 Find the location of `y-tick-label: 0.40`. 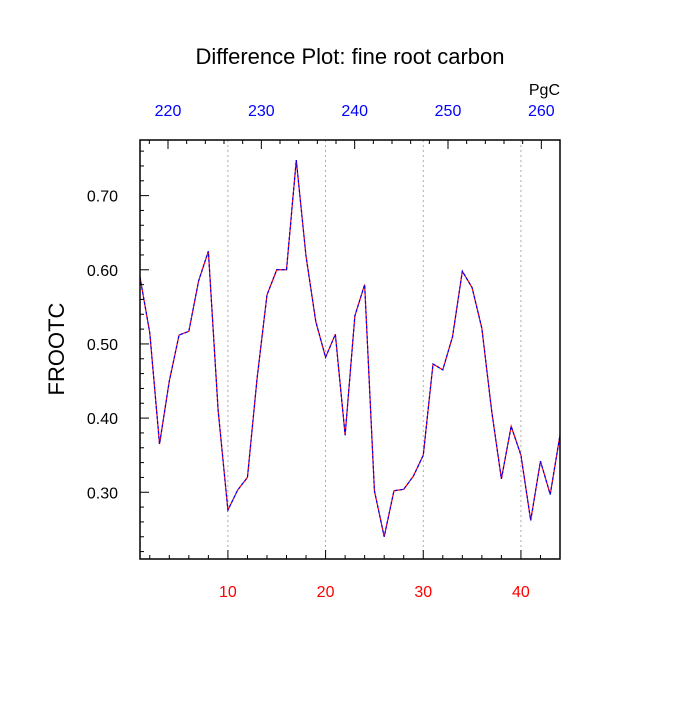

y-tick-label: 0.40 is located at coordinates (102, 419).